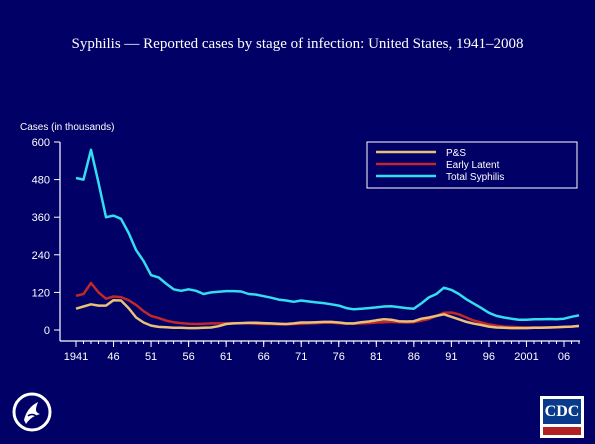  Describe the element at coordinates (301, 357) in the screenshot. I see `x-tick-label: 71` at that location.